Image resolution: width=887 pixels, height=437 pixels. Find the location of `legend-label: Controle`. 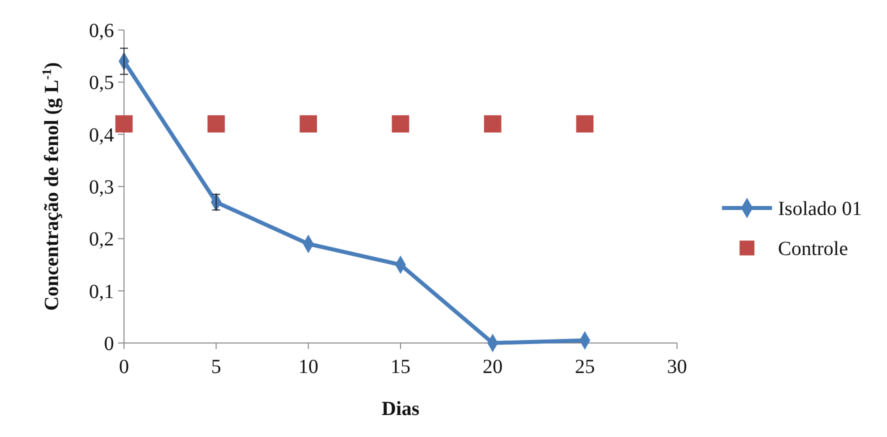

legend-label: Controle is located at coordinates (813, 249).